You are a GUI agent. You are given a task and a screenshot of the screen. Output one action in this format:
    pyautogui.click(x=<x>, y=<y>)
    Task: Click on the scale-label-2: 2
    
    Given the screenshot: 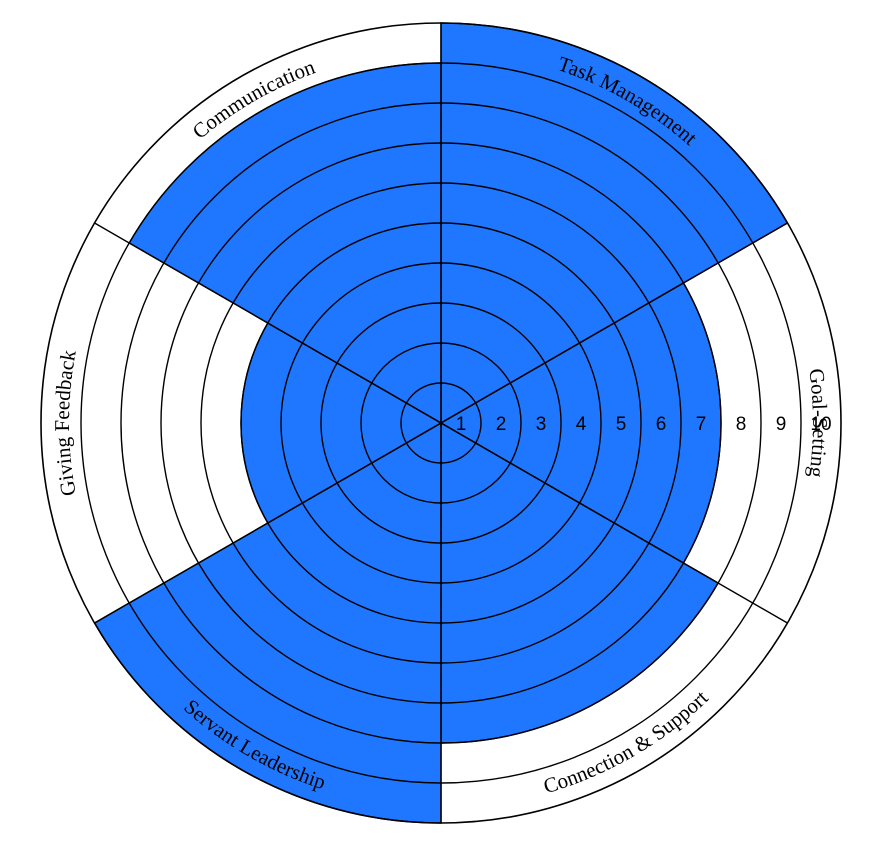 What is the action you would take?
    pyautogui.click(x=501, y=424)
    